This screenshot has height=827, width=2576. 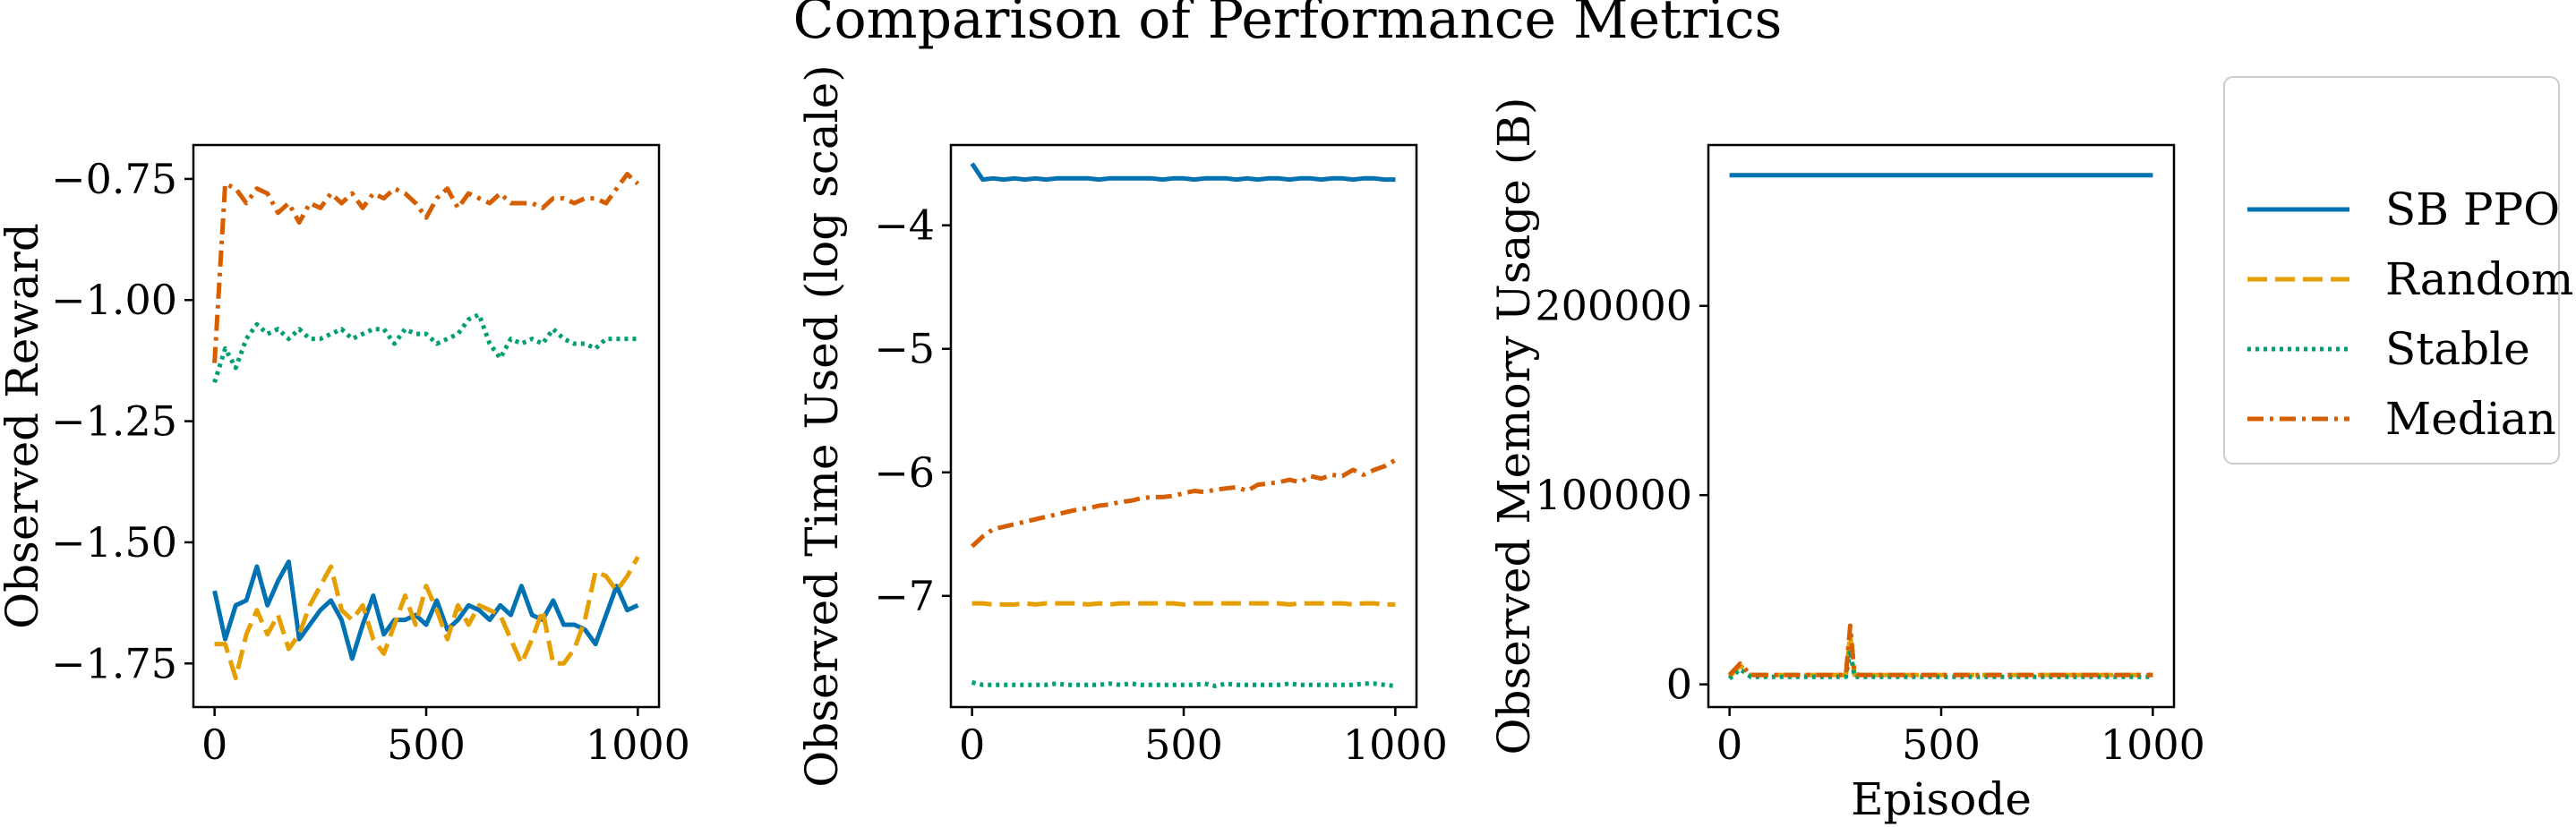 What do you see at coordinates (905, 472) in the screenshot?
I see `y-tick-label: −6` at bounding box center [905, 472].